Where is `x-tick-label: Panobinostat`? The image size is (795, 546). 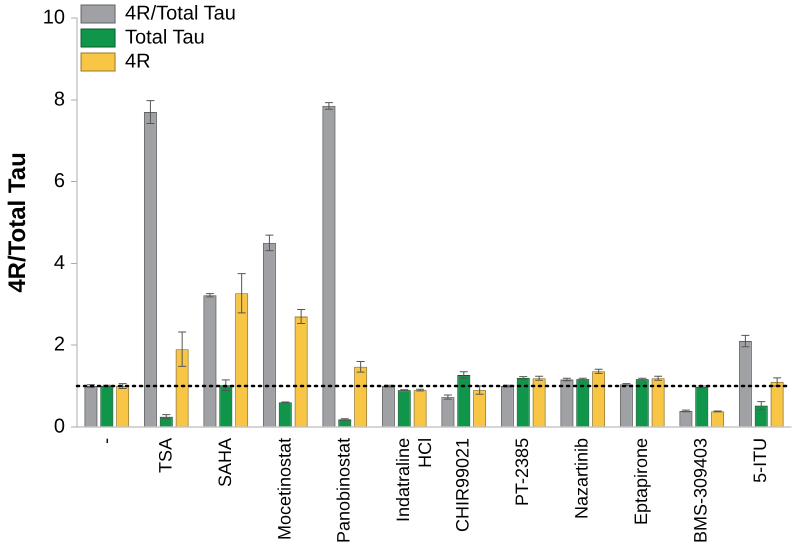 x-tick-label: Panobinostat is located at coordinates (344, 491).